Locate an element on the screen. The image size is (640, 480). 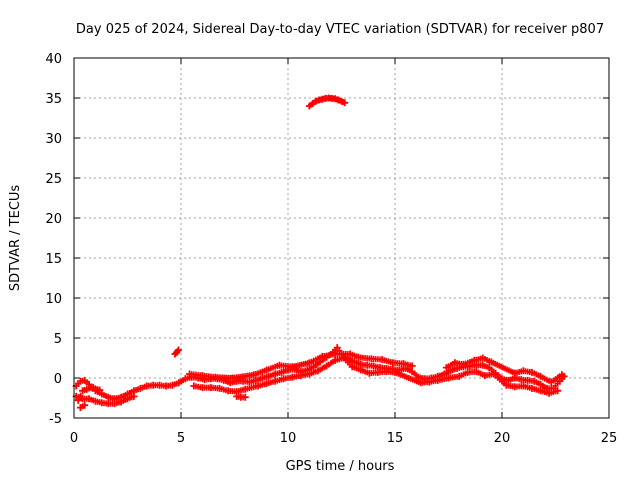
y-tick-label: 5 is located at coordinates (58, 339).